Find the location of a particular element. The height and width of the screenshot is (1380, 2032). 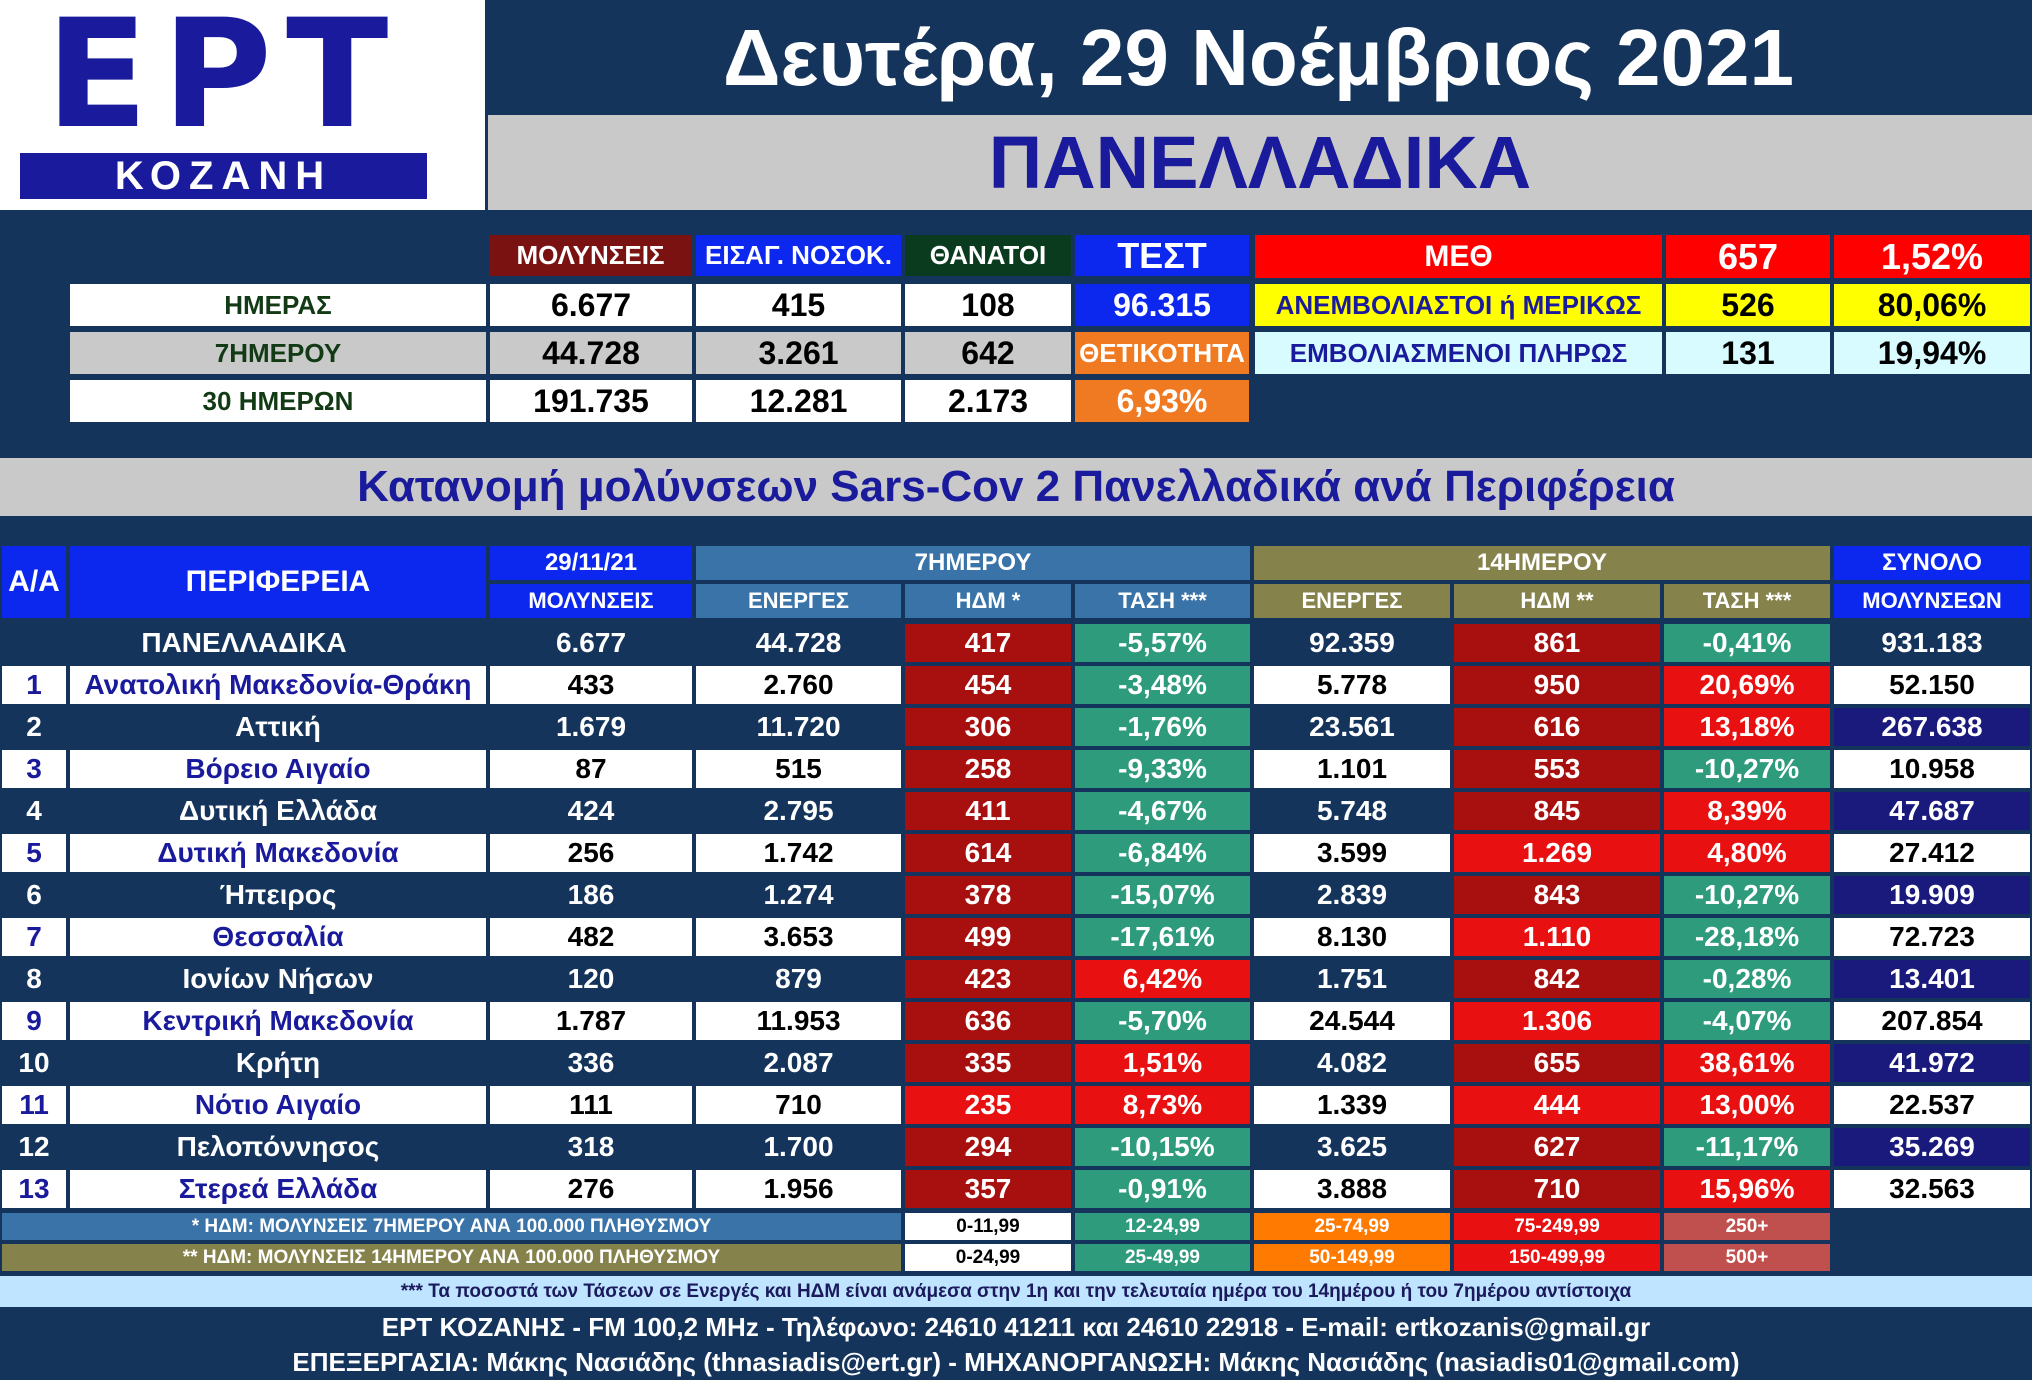

cell-act7: 515 is located at coordinates (798, 769).